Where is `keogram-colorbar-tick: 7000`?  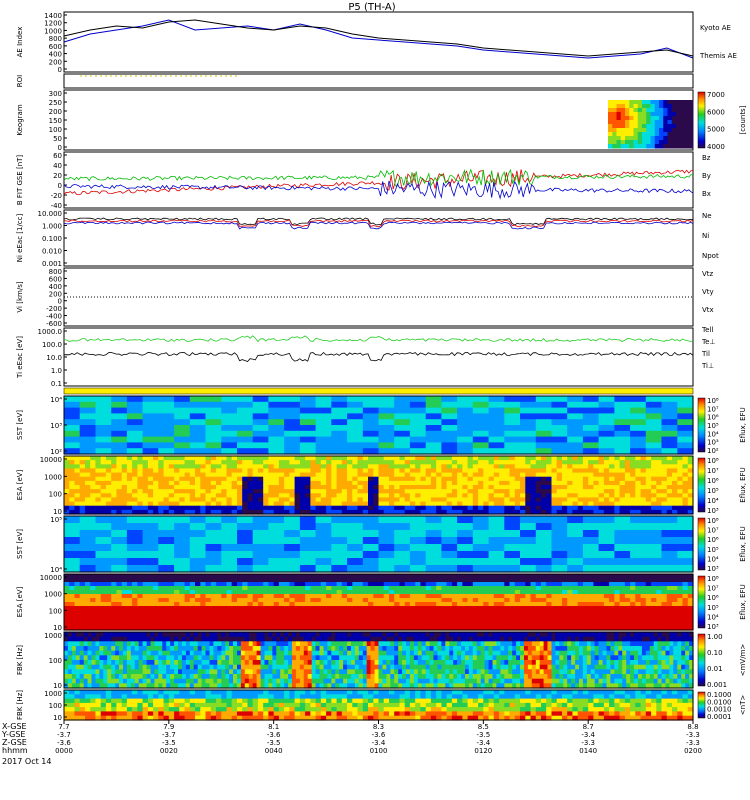
keogram-colorbar-tick: 7000 is located at coordinates (716, 95).